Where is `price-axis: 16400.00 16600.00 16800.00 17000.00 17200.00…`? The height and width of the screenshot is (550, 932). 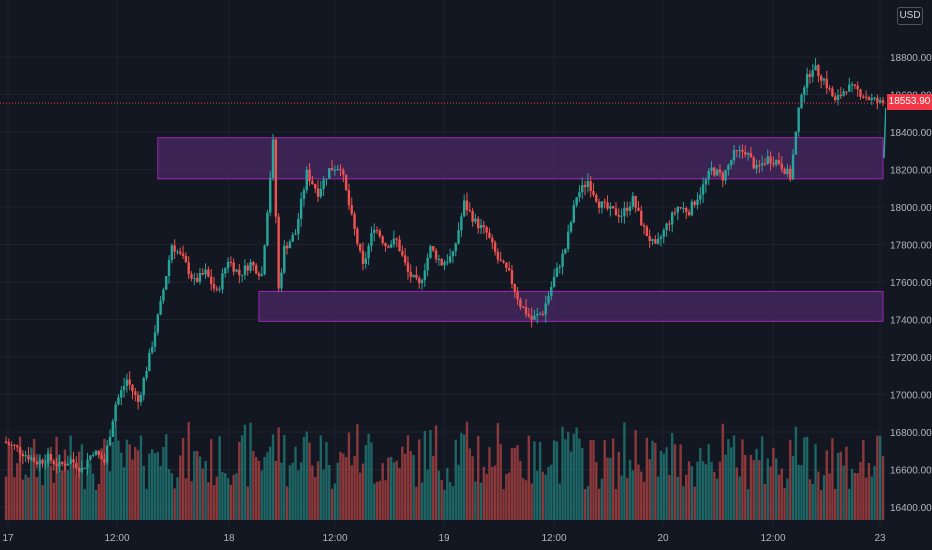 price-axis: 16400.00 16600.00 16800.00 17000.00 17200.00… is located at coordinates (909, 275).